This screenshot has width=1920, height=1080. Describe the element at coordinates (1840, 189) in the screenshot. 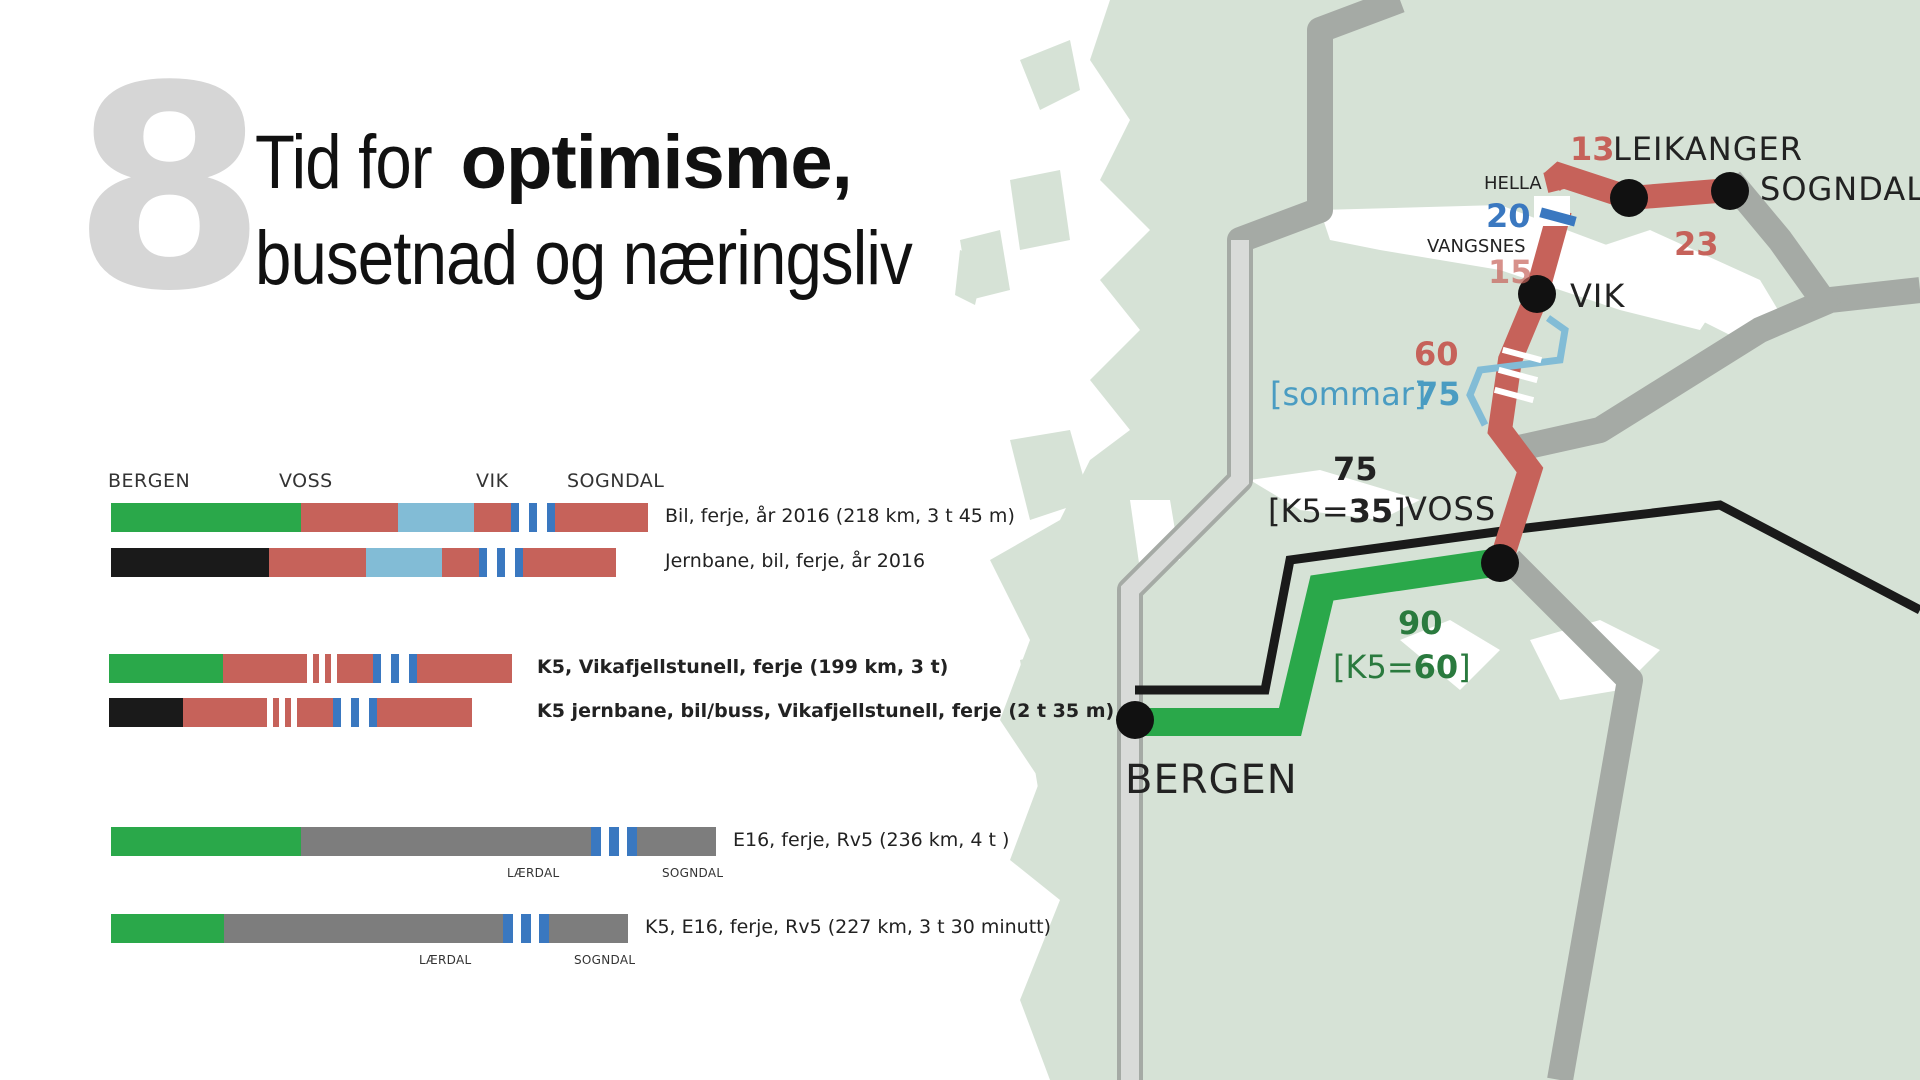

I see `label-sogndal: SOGNDAL` at that location.